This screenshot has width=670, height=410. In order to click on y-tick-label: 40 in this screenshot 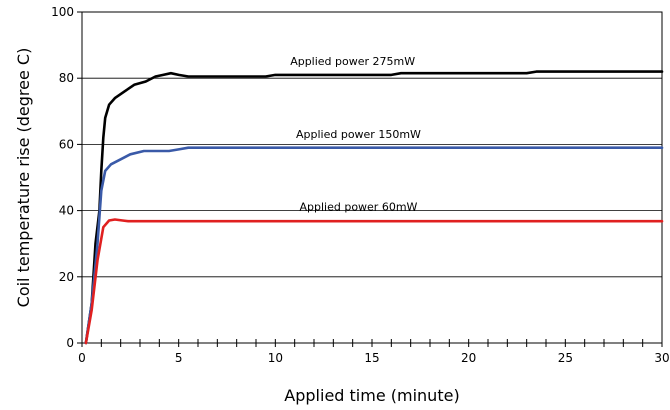, I will do `click(66, 211)`.